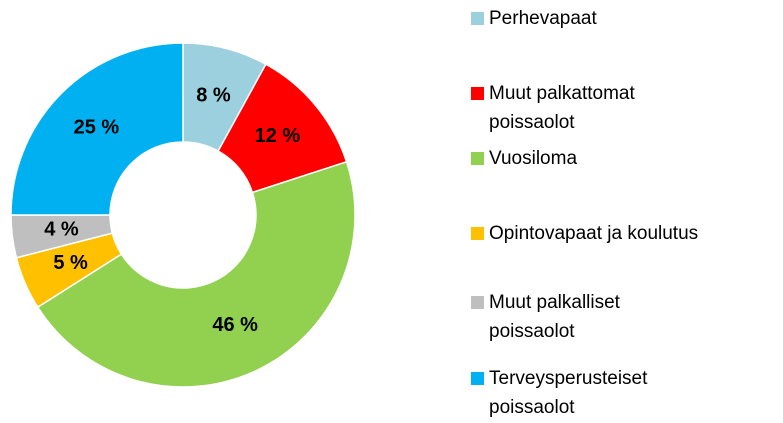  I want to click on legend-label: Vuosiloma, so click(533, 158).